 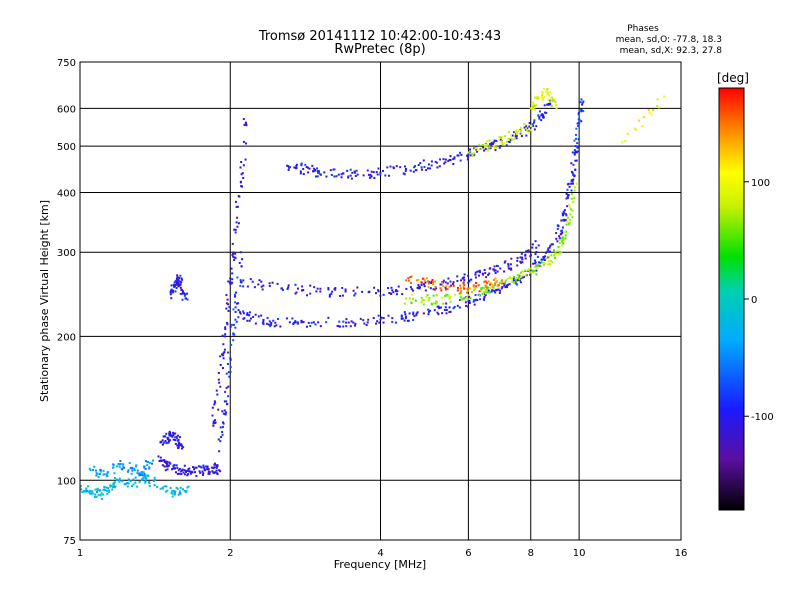 I want to click on colorbar-label: [deg], so click(x=733, y=78).